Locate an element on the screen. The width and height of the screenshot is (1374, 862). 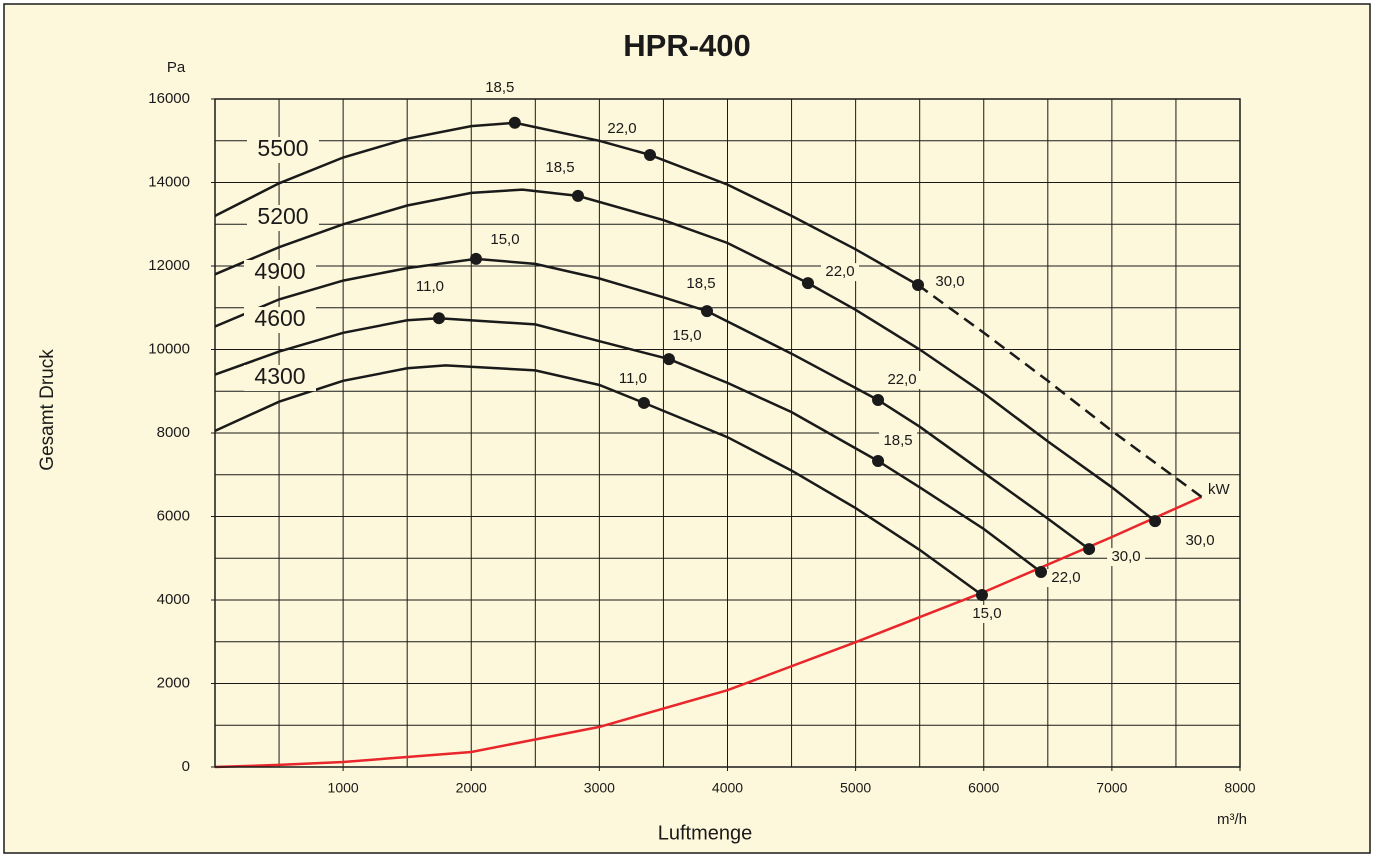
x-tick-label: 2000 is located at coordinates (471, 788).